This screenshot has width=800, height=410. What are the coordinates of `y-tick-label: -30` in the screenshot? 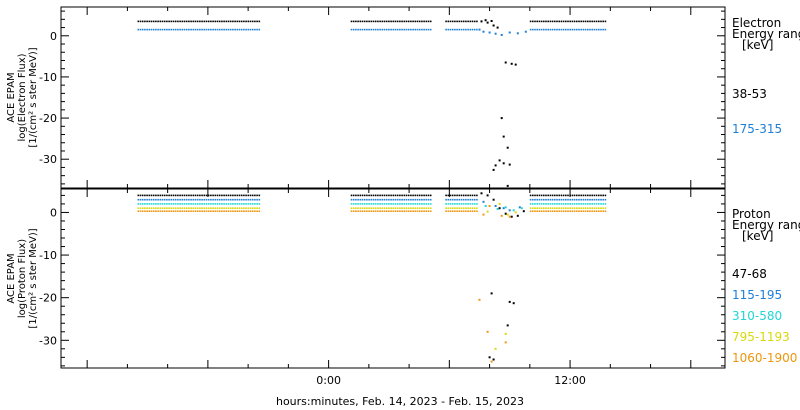 It's located at (48, 159).